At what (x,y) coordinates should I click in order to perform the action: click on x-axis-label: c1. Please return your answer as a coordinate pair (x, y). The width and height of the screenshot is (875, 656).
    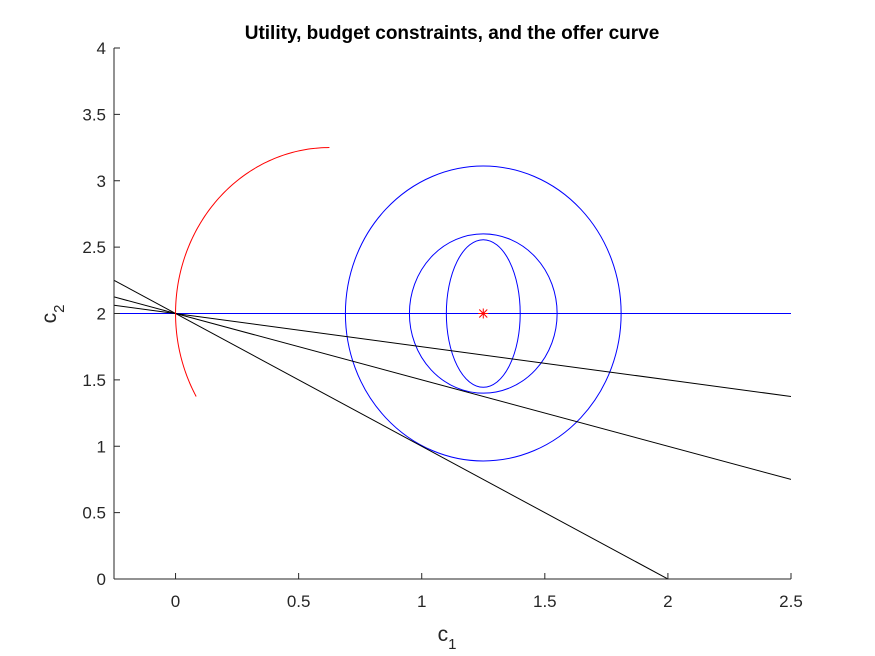
    Looking at the image, I should click on (447, 638).